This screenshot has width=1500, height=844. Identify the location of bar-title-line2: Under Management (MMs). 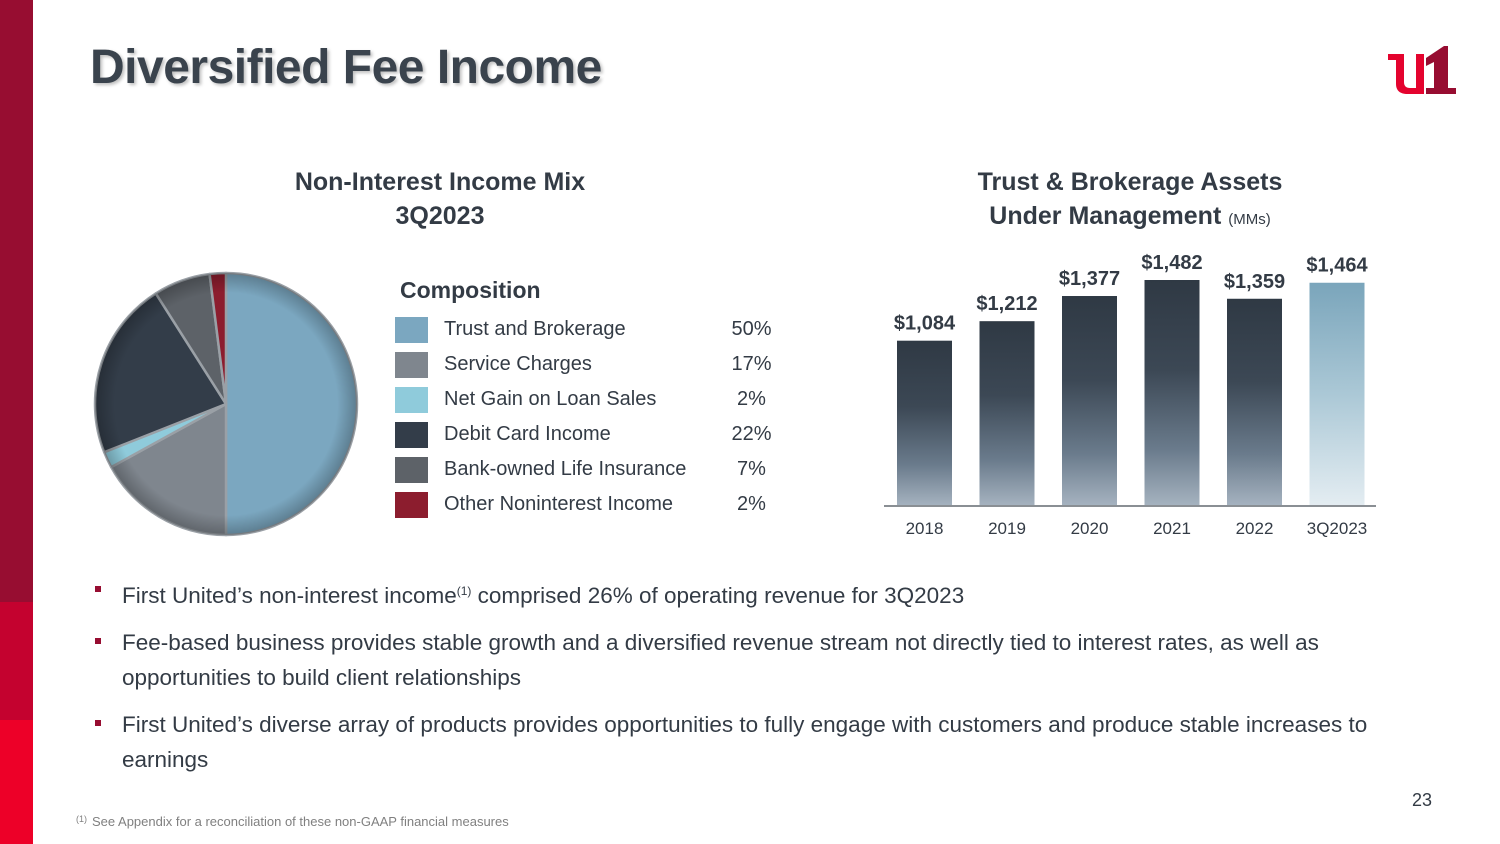
(1130, 218).